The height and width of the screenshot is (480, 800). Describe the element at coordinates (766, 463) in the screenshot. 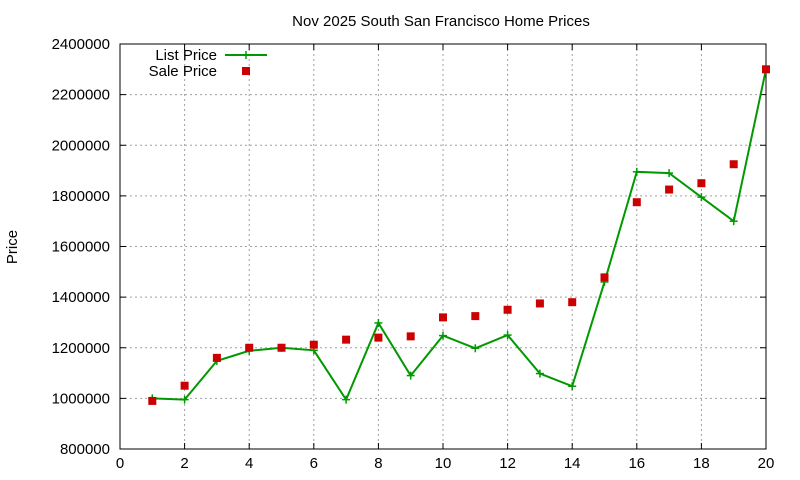

I see `x-tick-label: 20` at that location.